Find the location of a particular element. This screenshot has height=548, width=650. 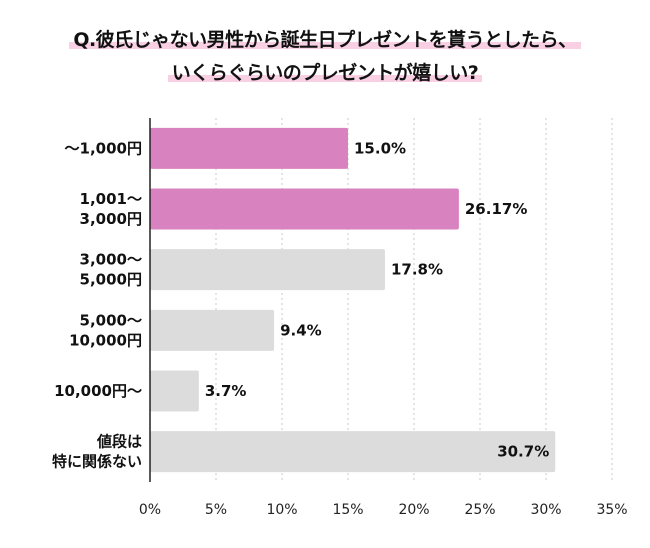

category-label-3-1: 10,000円 is located at coordinates (105, 340).